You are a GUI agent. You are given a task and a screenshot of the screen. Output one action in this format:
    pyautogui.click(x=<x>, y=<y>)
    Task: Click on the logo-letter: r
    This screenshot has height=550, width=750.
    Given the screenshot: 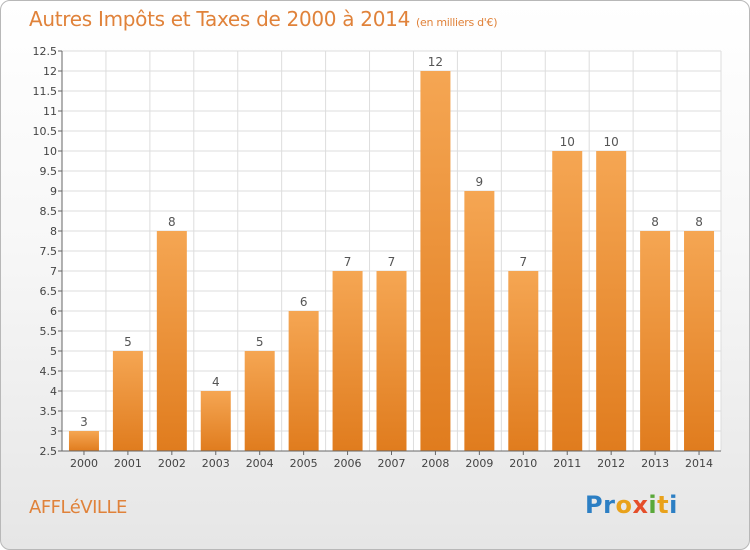 What is the action you would take?
    pyautogui.click(x=609, y=505)
    